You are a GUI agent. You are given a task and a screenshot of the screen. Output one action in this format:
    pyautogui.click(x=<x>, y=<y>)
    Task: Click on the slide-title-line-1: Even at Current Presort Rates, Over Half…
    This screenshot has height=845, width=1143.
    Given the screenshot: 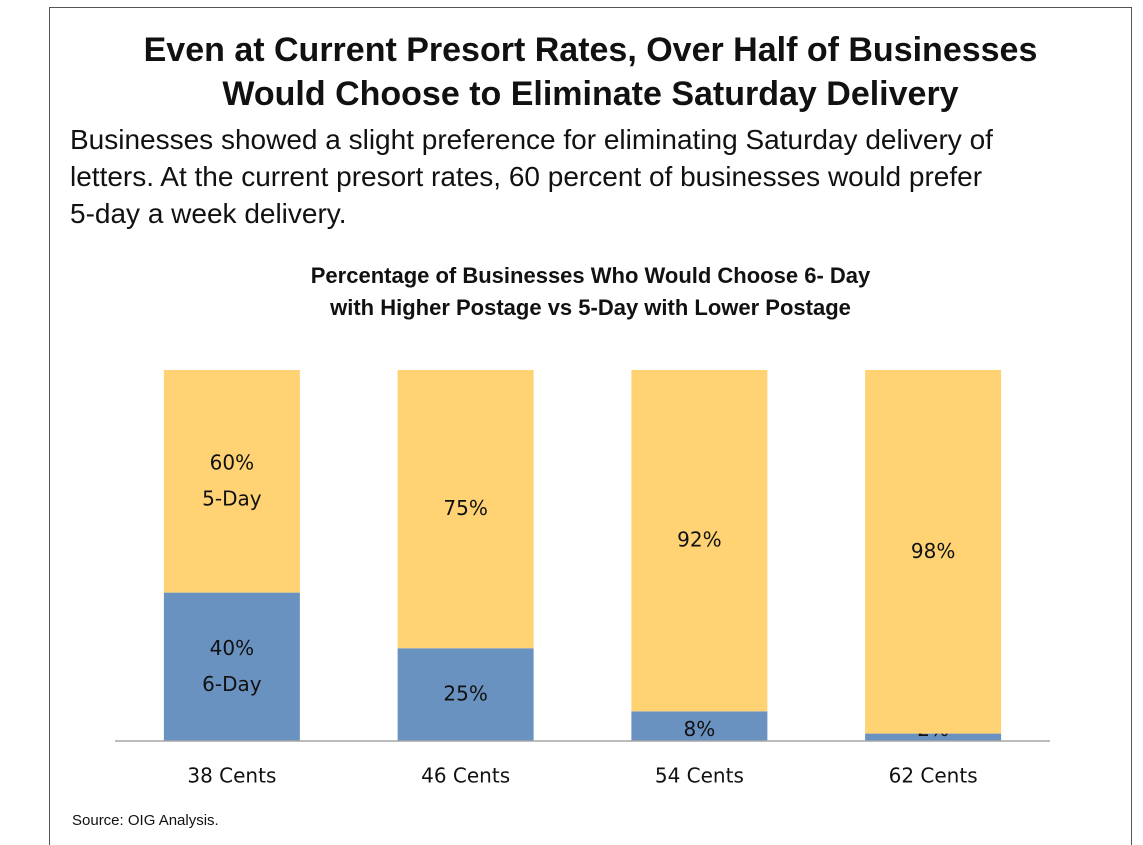 What is the action you would take?
    pyautogui.click(x=590, y=50)
    